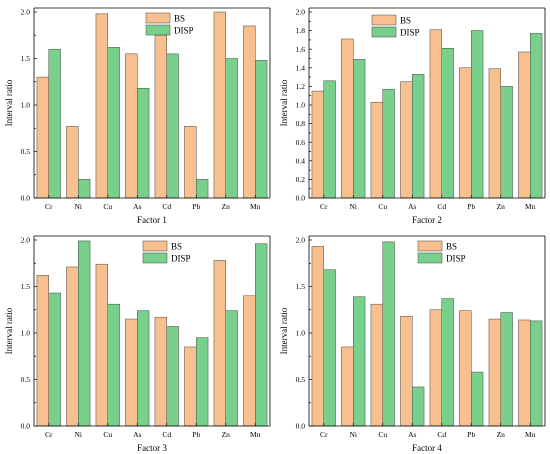  Describe the element at coordinates (301, 160) in the screenshot. I see `y-tick-label: 0.4` at that location.